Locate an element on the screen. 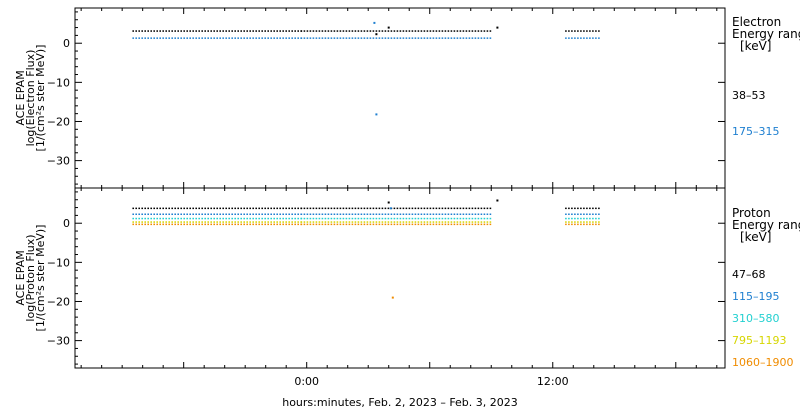 The width and height of the screenshot is (800, 410). y-axis-label-line: log(Electron Flux) is located at coordinates (30, 98).